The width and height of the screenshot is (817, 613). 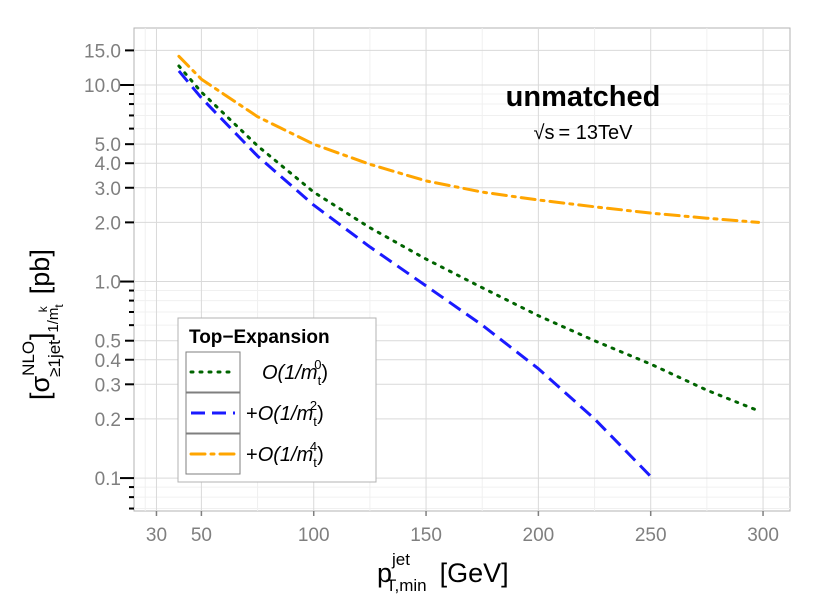 I want to click on x-axis-title-unit: [GeV], so click(x=474, y=573).